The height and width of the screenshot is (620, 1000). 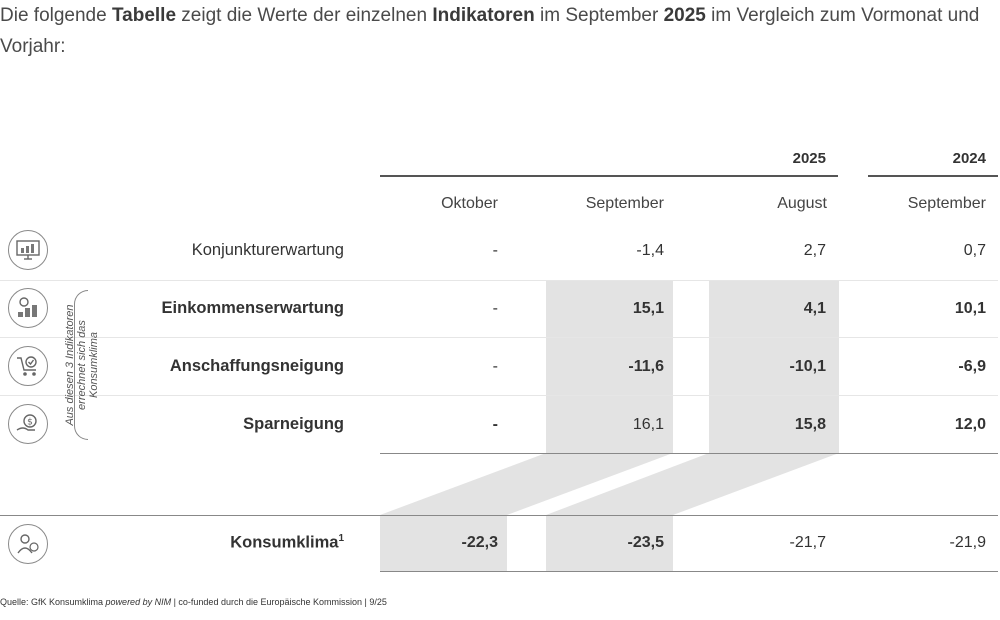 I want to click on row-label-einkommenserwartung: Einkommenserwartung, so click(x=252, y=308).